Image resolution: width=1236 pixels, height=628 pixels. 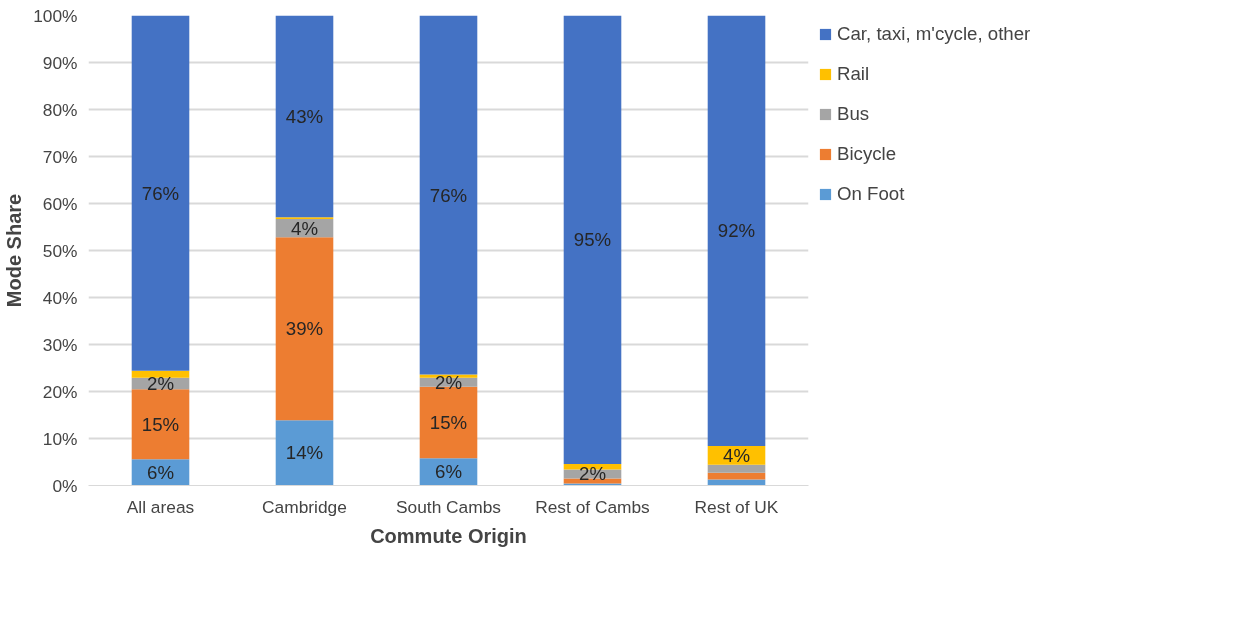 What do you see at coordinates (60, 391) in the screenshot?
I see `y-tick-label: 20%` at bounding box center [60, 391].